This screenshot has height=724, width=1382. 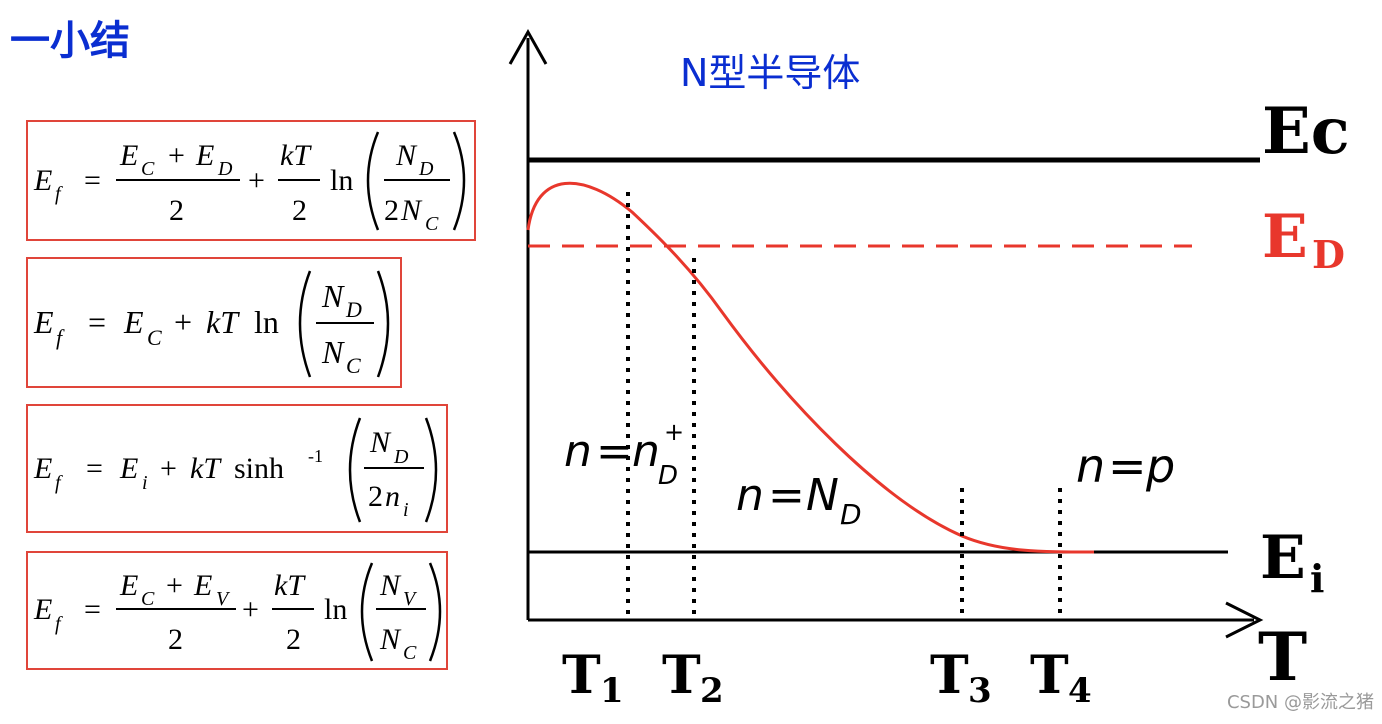 I want to click on f2-den: N, so click(x=333, y=352).